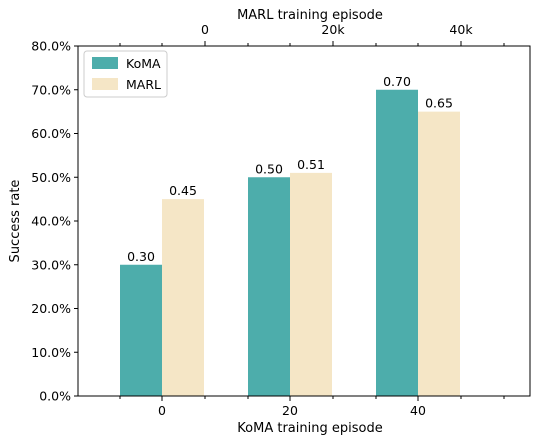 The image size is (541, 436). What do you see at coordinates (51, 46) in the screenshot?
I see `y-tick-label: 80.0%` at bounding box center [51, 46].